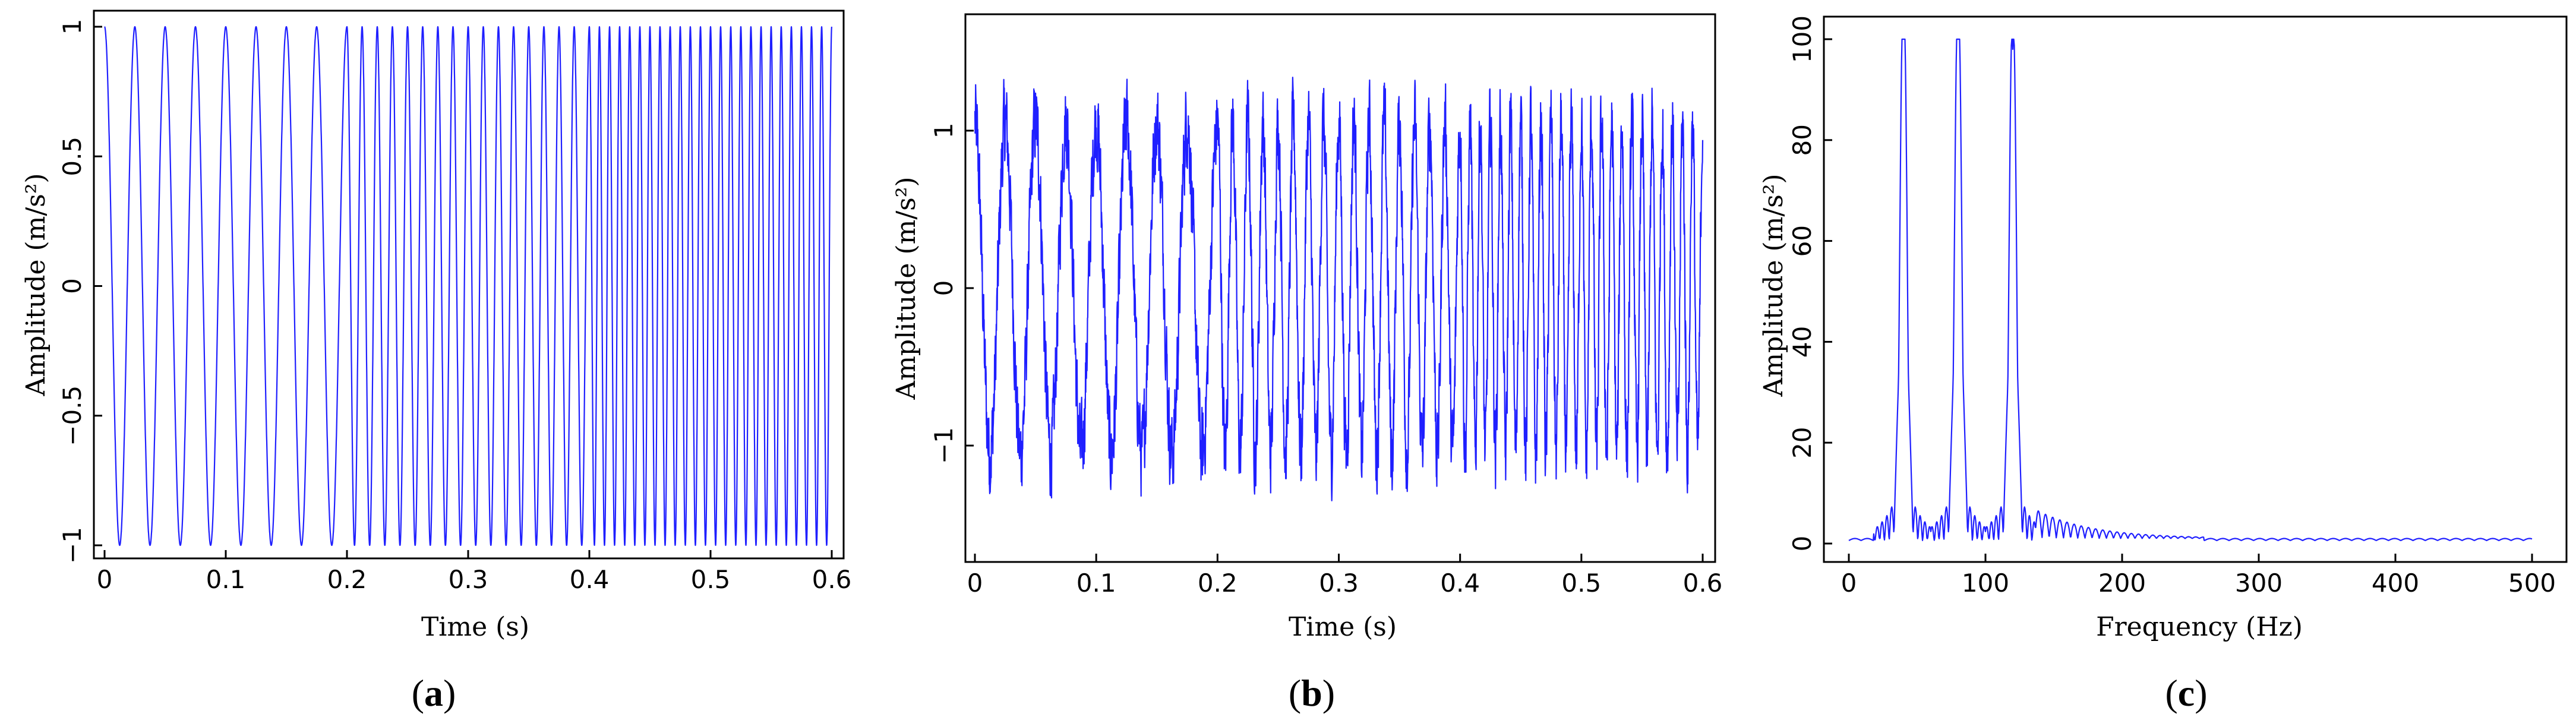 The height and width of the screenshot is (717, 2576). What do you see at coordinates (1802, 442) in the screenshot?
I see `panel-c-ytick-label: 20` at bounding box center [1802, 442].